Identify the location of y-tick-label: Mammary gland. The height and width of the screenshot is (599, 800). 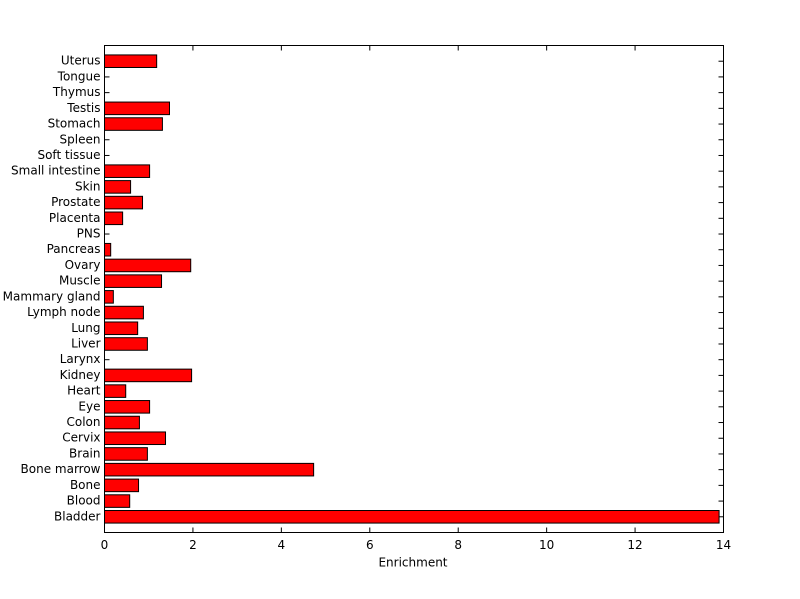
(52, 296).